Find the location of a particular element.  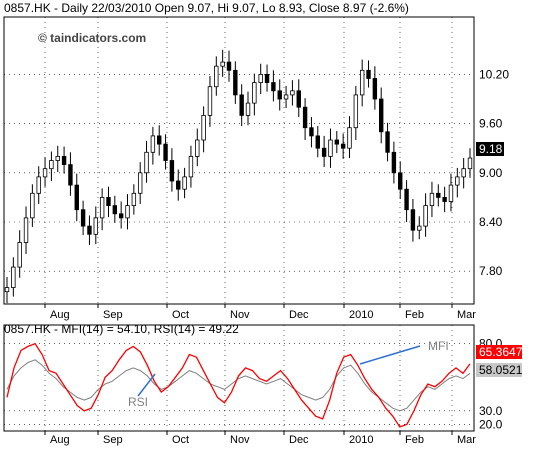

mfi-value-badge is located at coordinates (499, 352).